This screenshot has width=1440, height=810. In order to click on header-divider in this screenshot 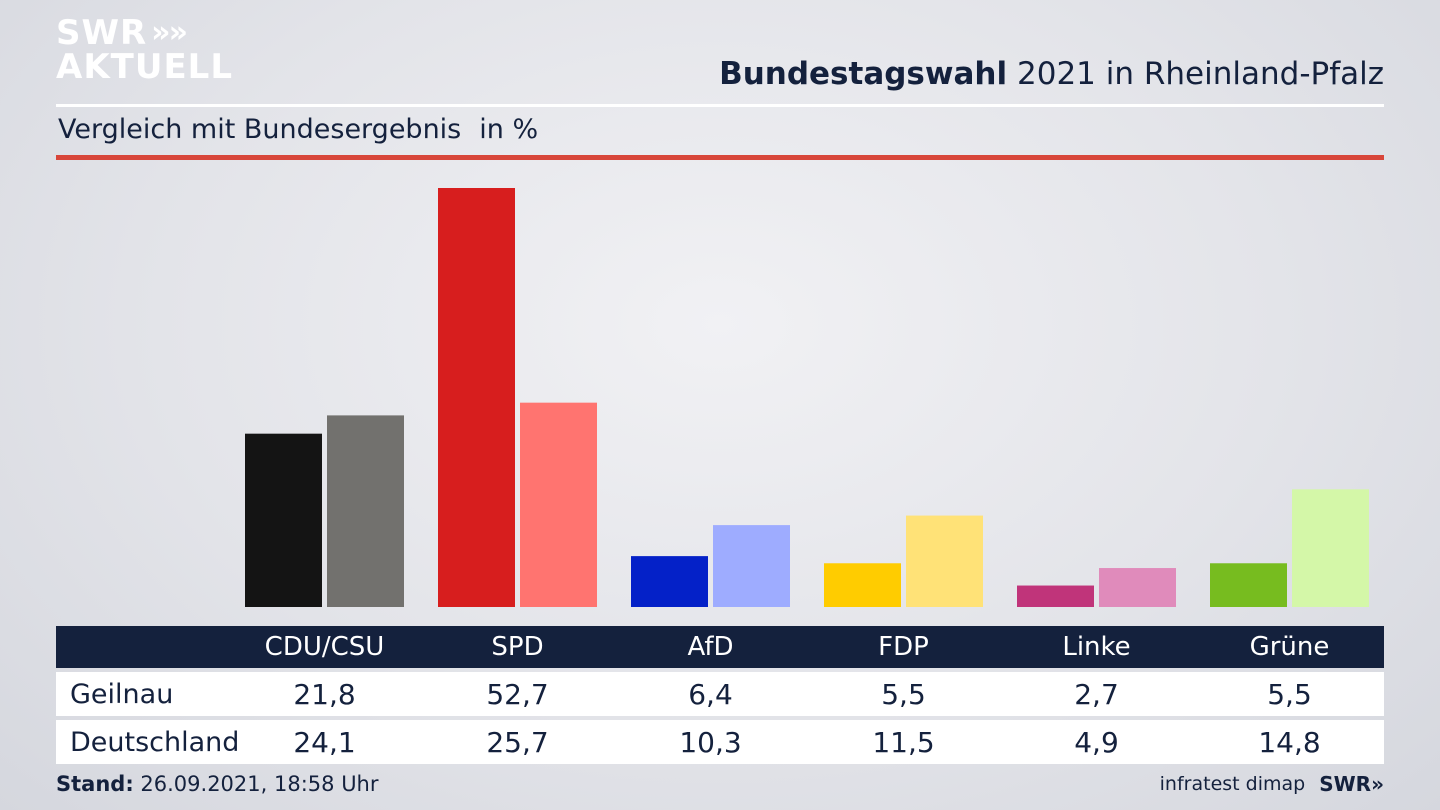, I will do `click(720, 105)`.